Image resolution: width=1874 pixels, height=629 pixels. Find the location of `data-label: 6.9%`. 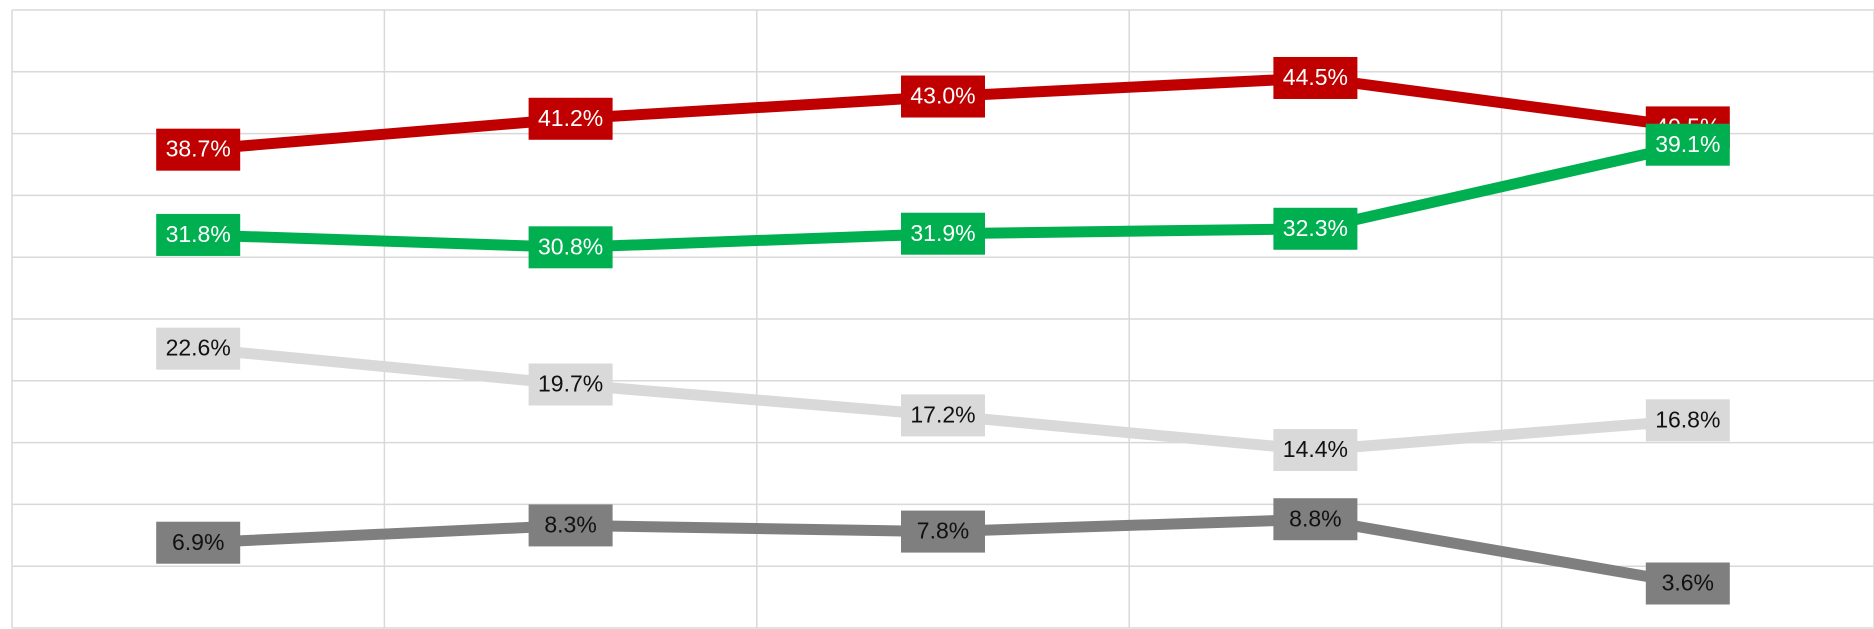

data-label: 6.9% is located at coordinates (198, 542).